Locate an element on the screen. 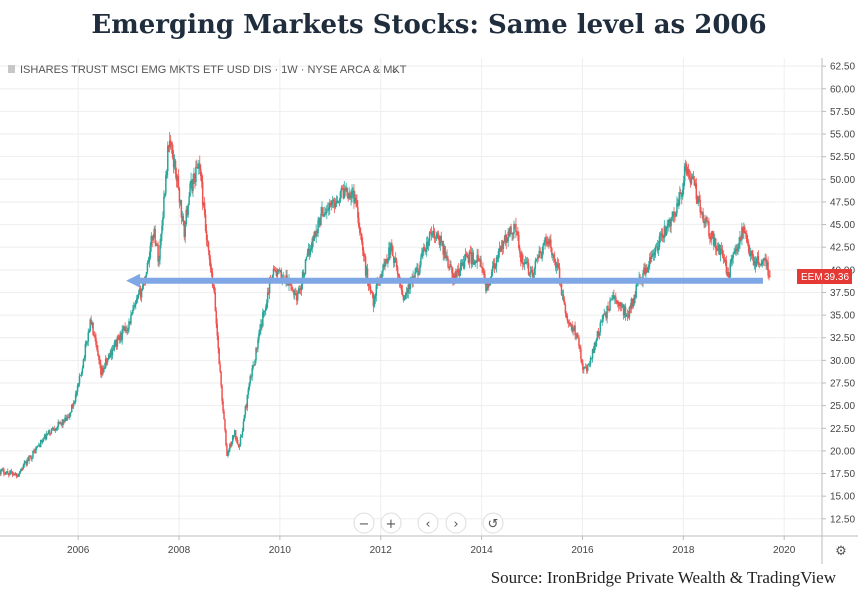 This screenshot has width=858, height=593. scroll-left-button: ‹ is located at coordinates (428, 523).